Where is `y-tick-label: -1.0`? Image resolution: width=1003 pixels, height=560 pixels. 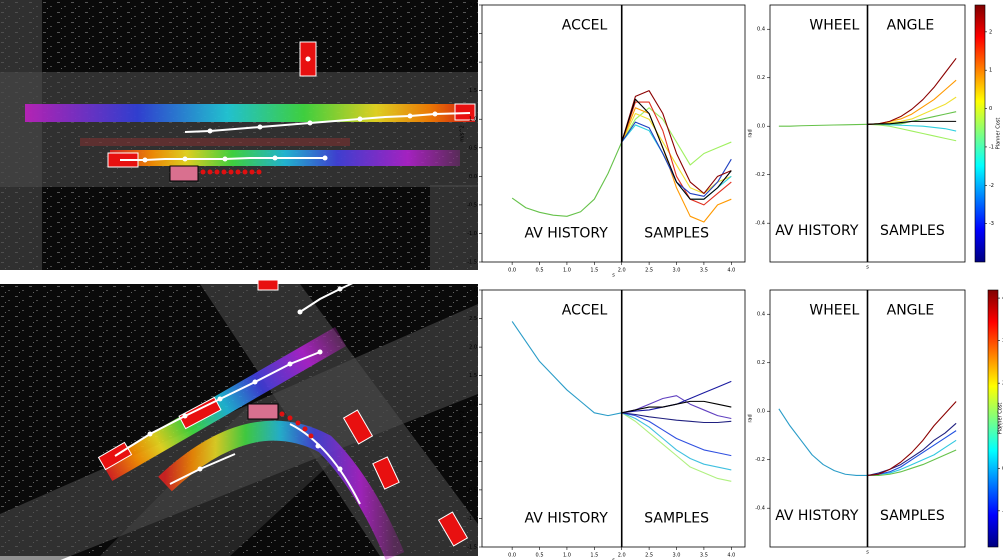
y-tick-label: -1.0 is located at coordinates (472, 519).